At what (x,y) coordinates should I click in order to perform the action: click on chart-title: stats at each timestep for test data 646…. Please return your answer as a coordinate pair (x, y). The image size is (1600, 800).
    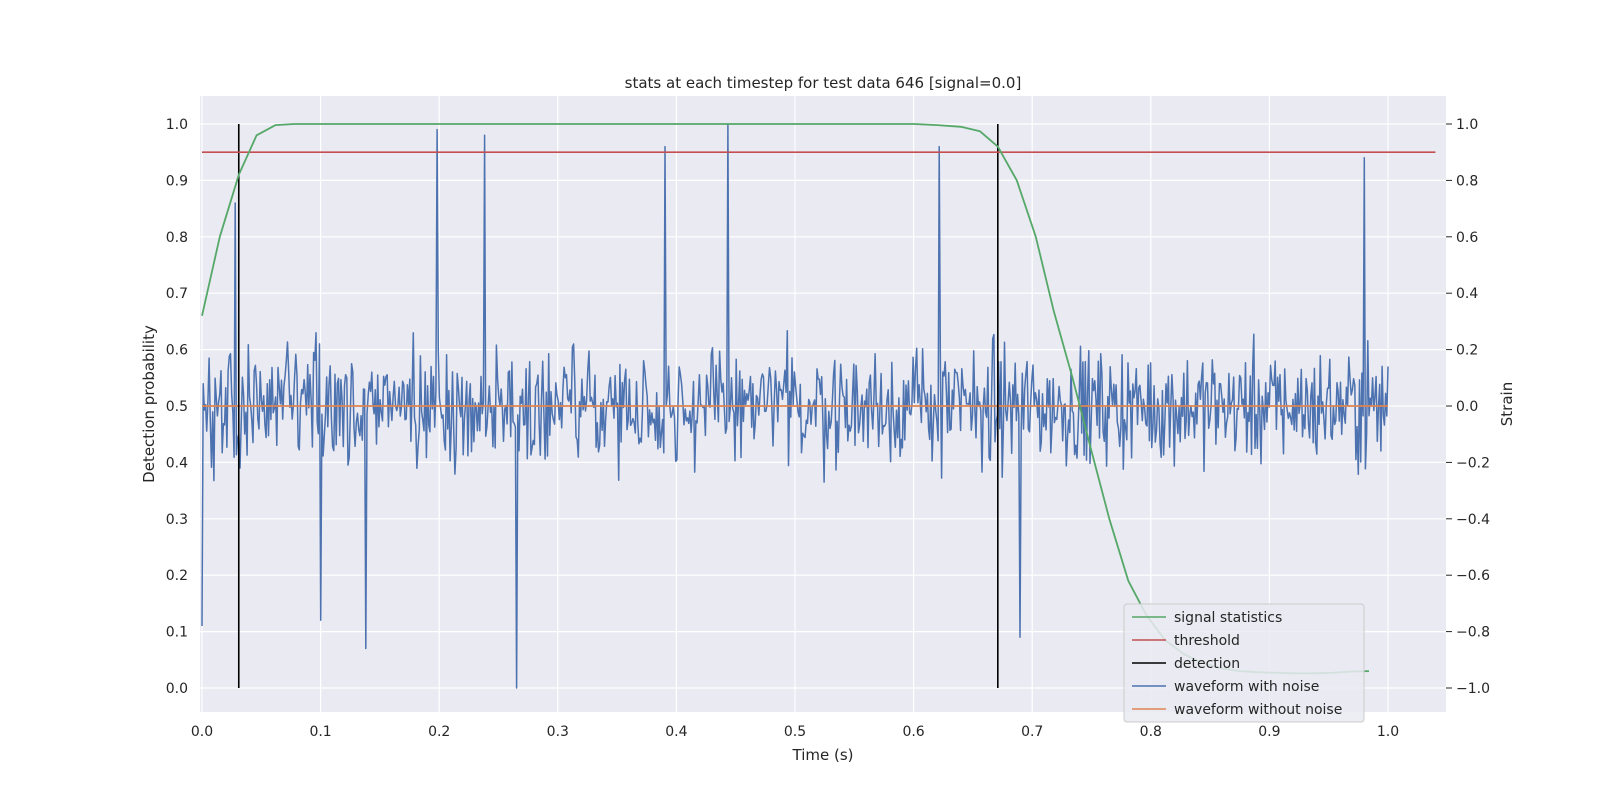
    Looking at the image, I should click on (823, 83).